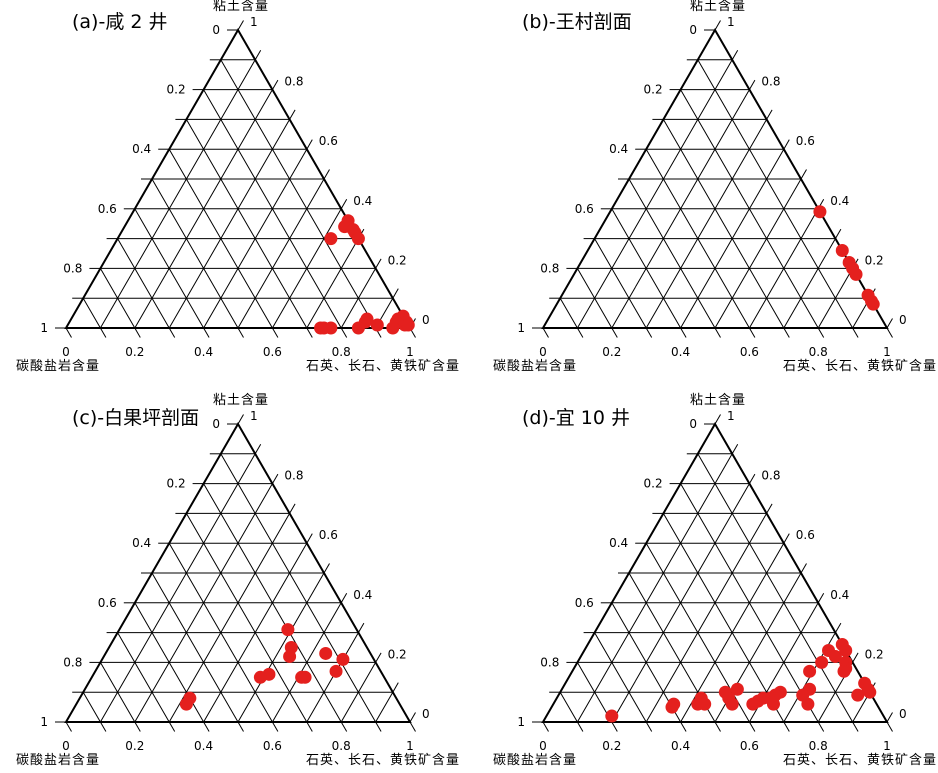  I want to click on panel-title: (c)-白果坪剖面, so click(135, 418).